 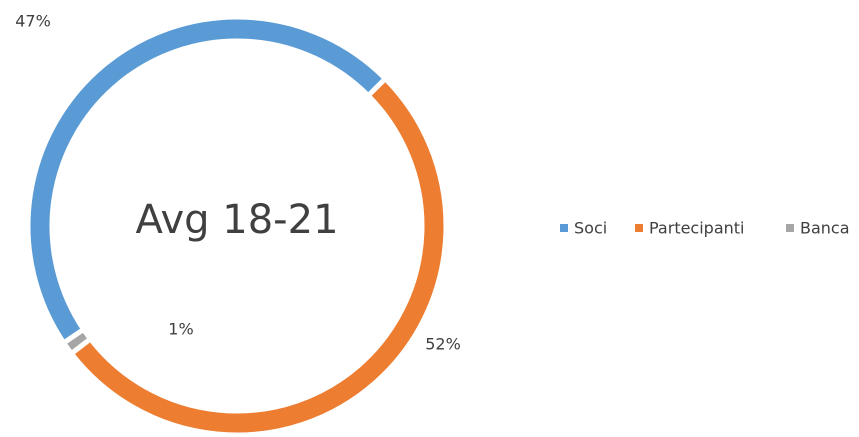 I want to click on data-label: 52%, so click(x=443, y=344).